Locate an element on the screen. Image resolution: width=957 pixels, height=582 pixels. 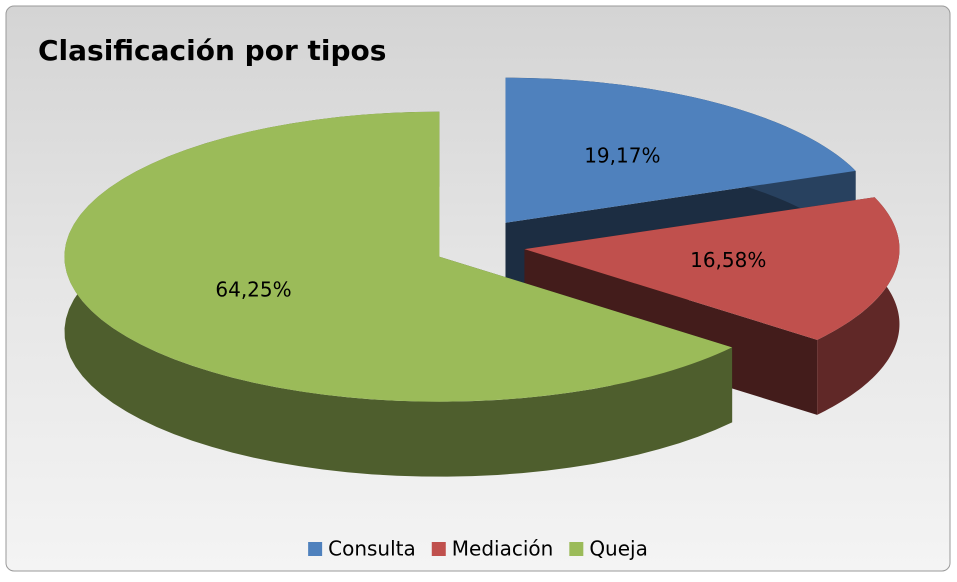
legend: Consulta Mediación Queja is located at coordinates (478, 549).